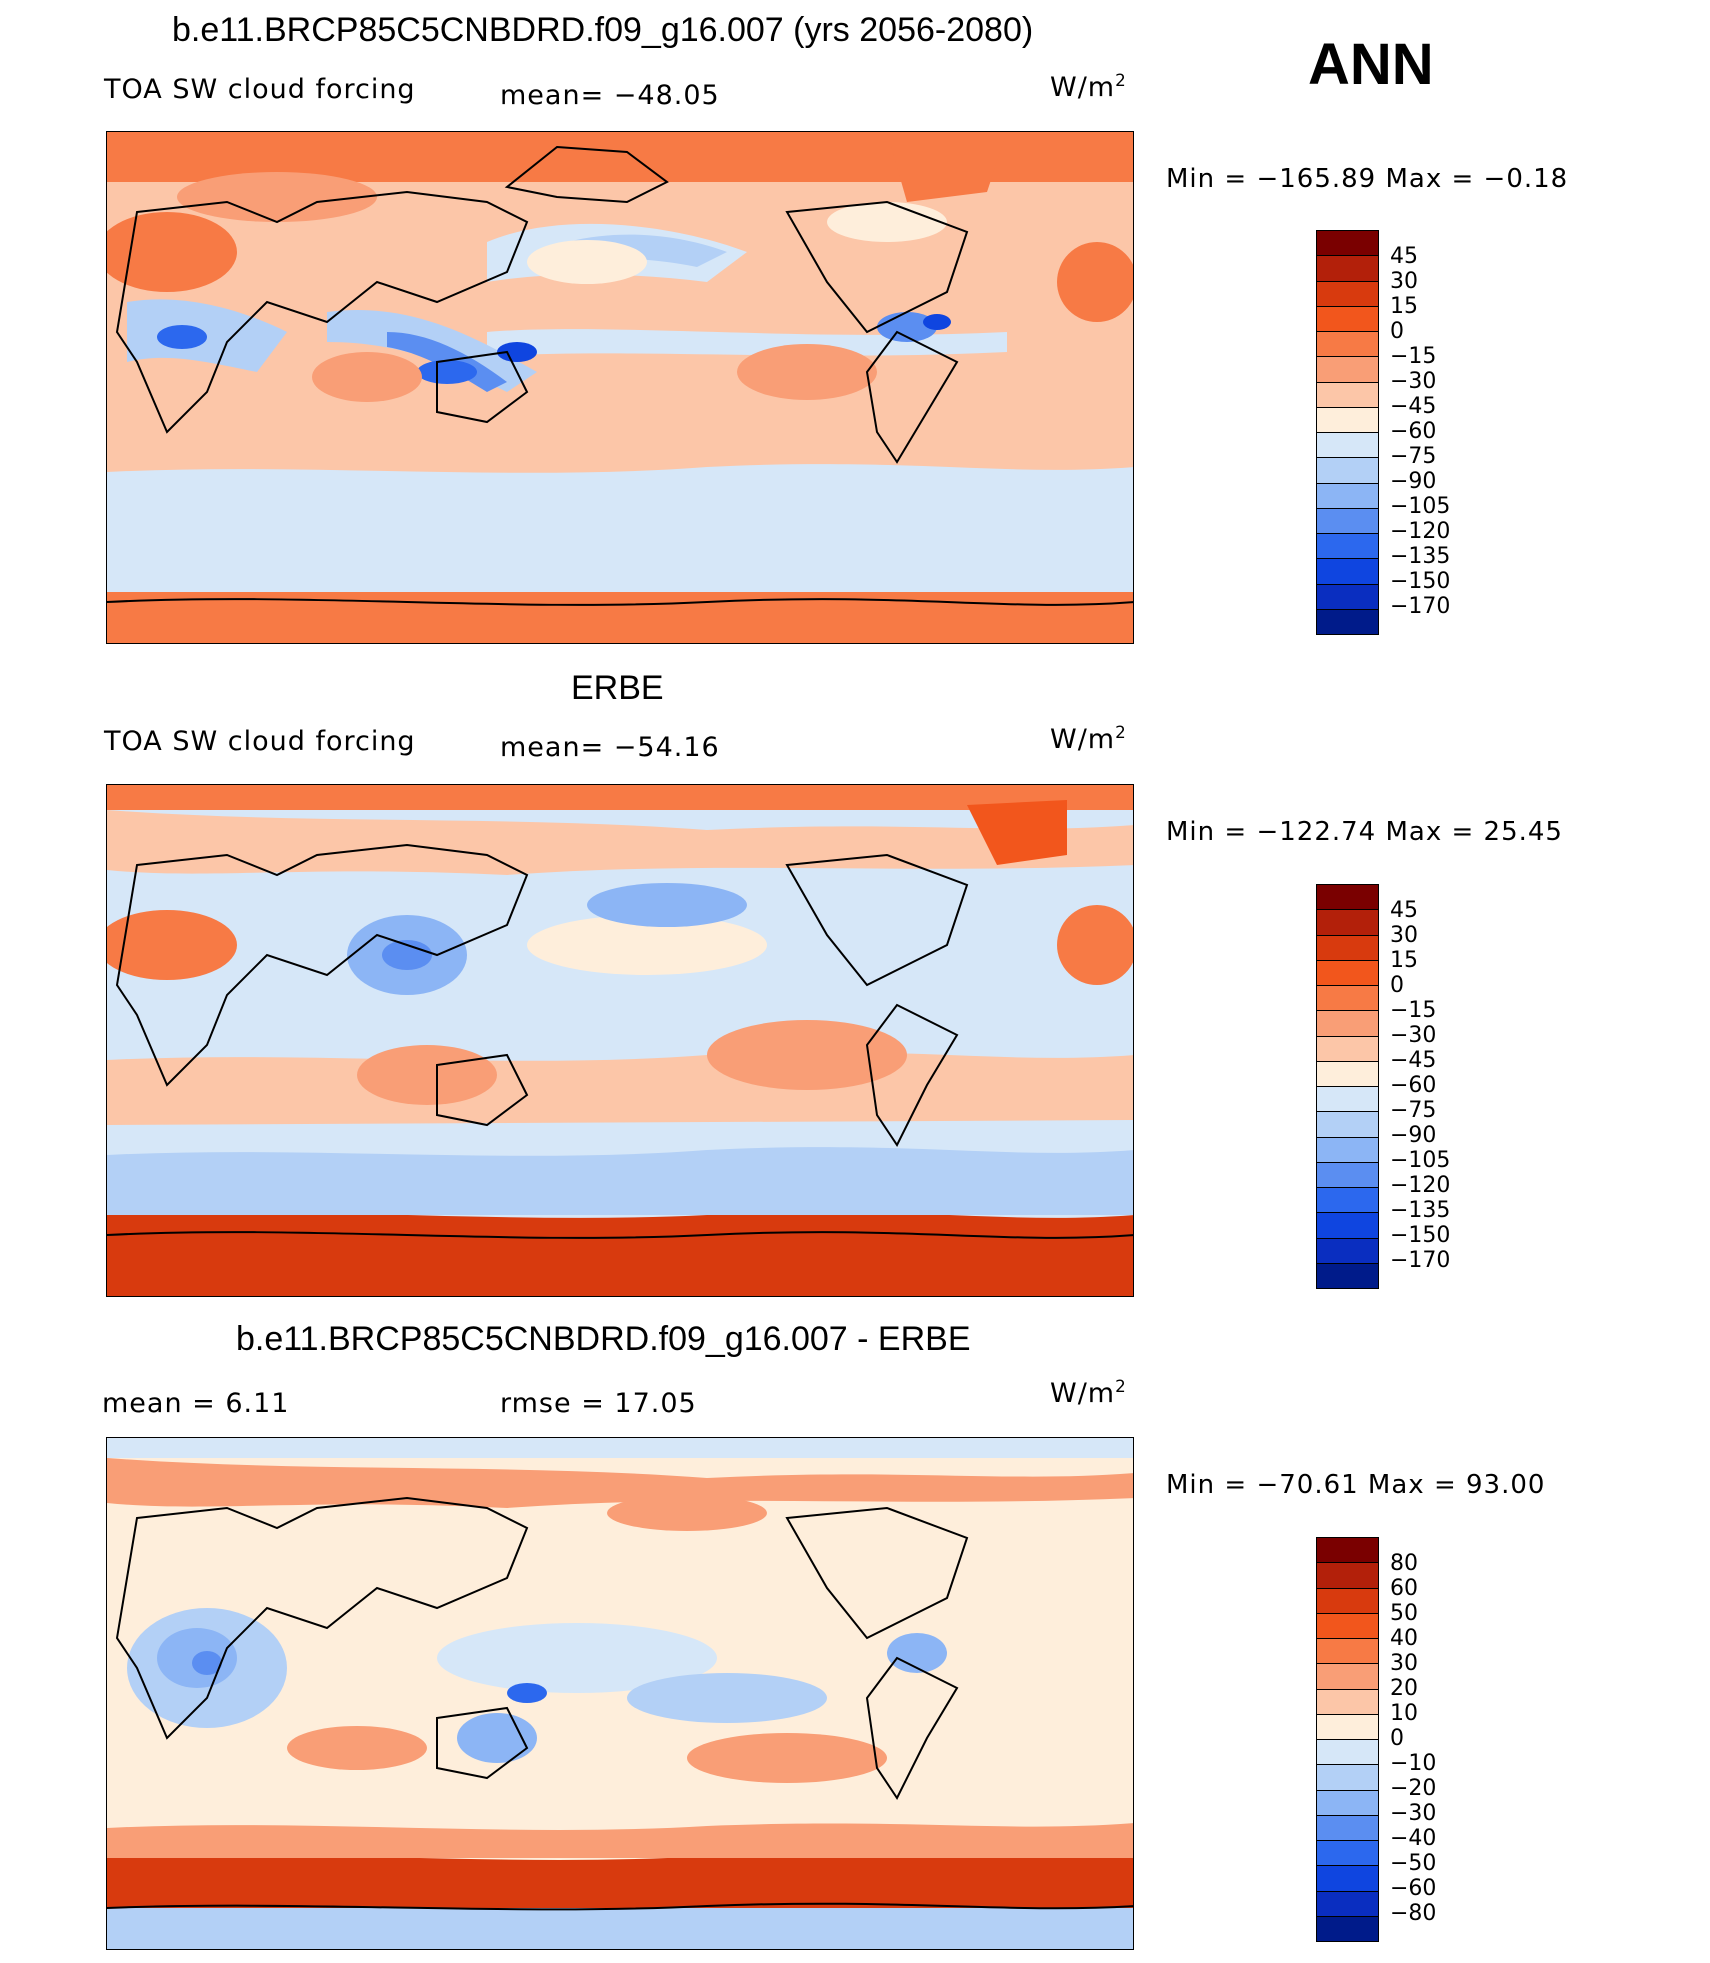 This screenshot has height=1963, width=1710. I want to click on colorbar-tick-label: 50, so click(1404, 1613).